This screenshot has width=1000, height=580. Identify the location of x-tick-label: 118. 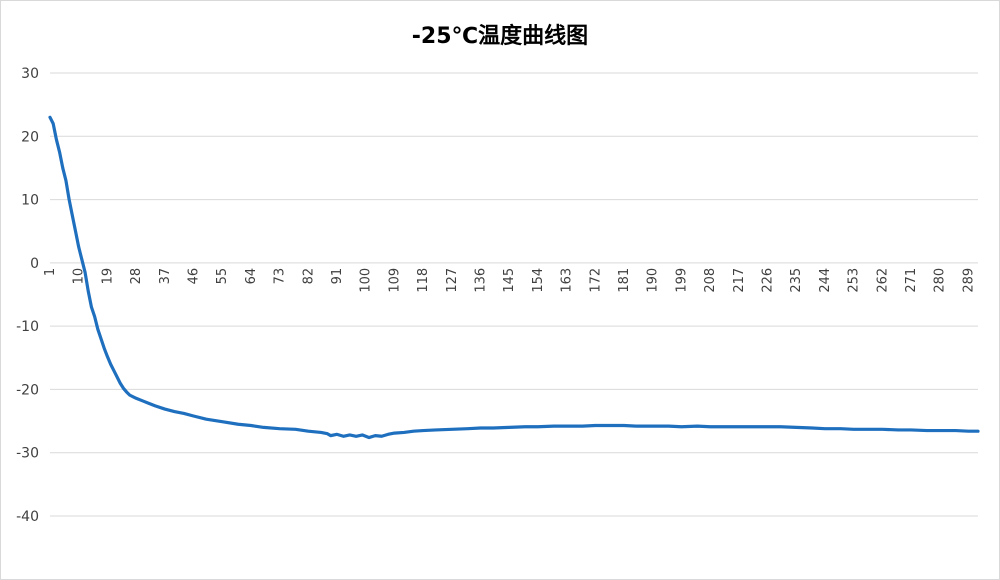
(423, 280).